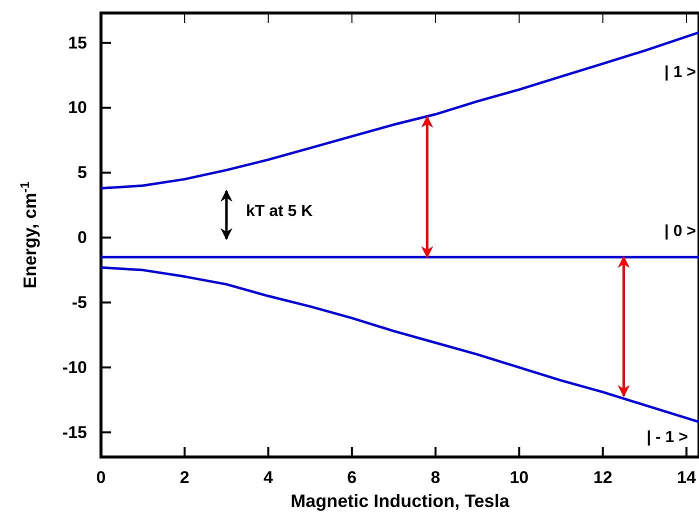 The width and height of the screenshot is (699, 513). I want to click on y-tick-label: -5, so click(79, 302).